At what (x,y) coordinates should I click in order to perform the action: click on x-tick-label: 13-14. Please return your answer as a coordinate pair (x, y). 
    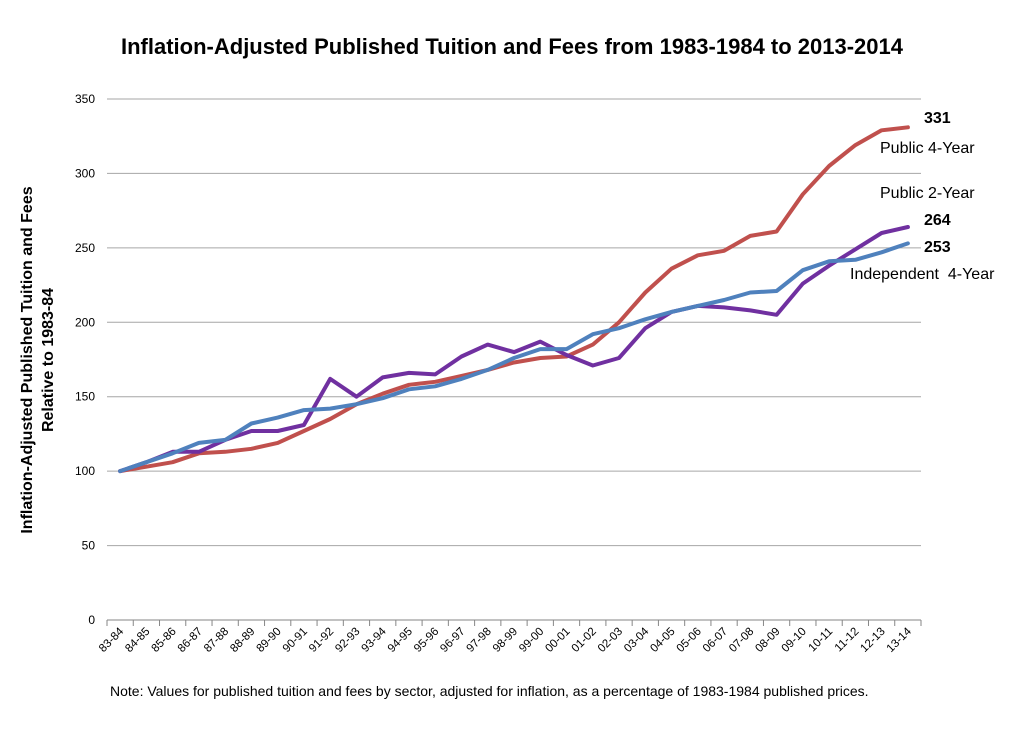
    Looking at the image, I should click on (900, 640).